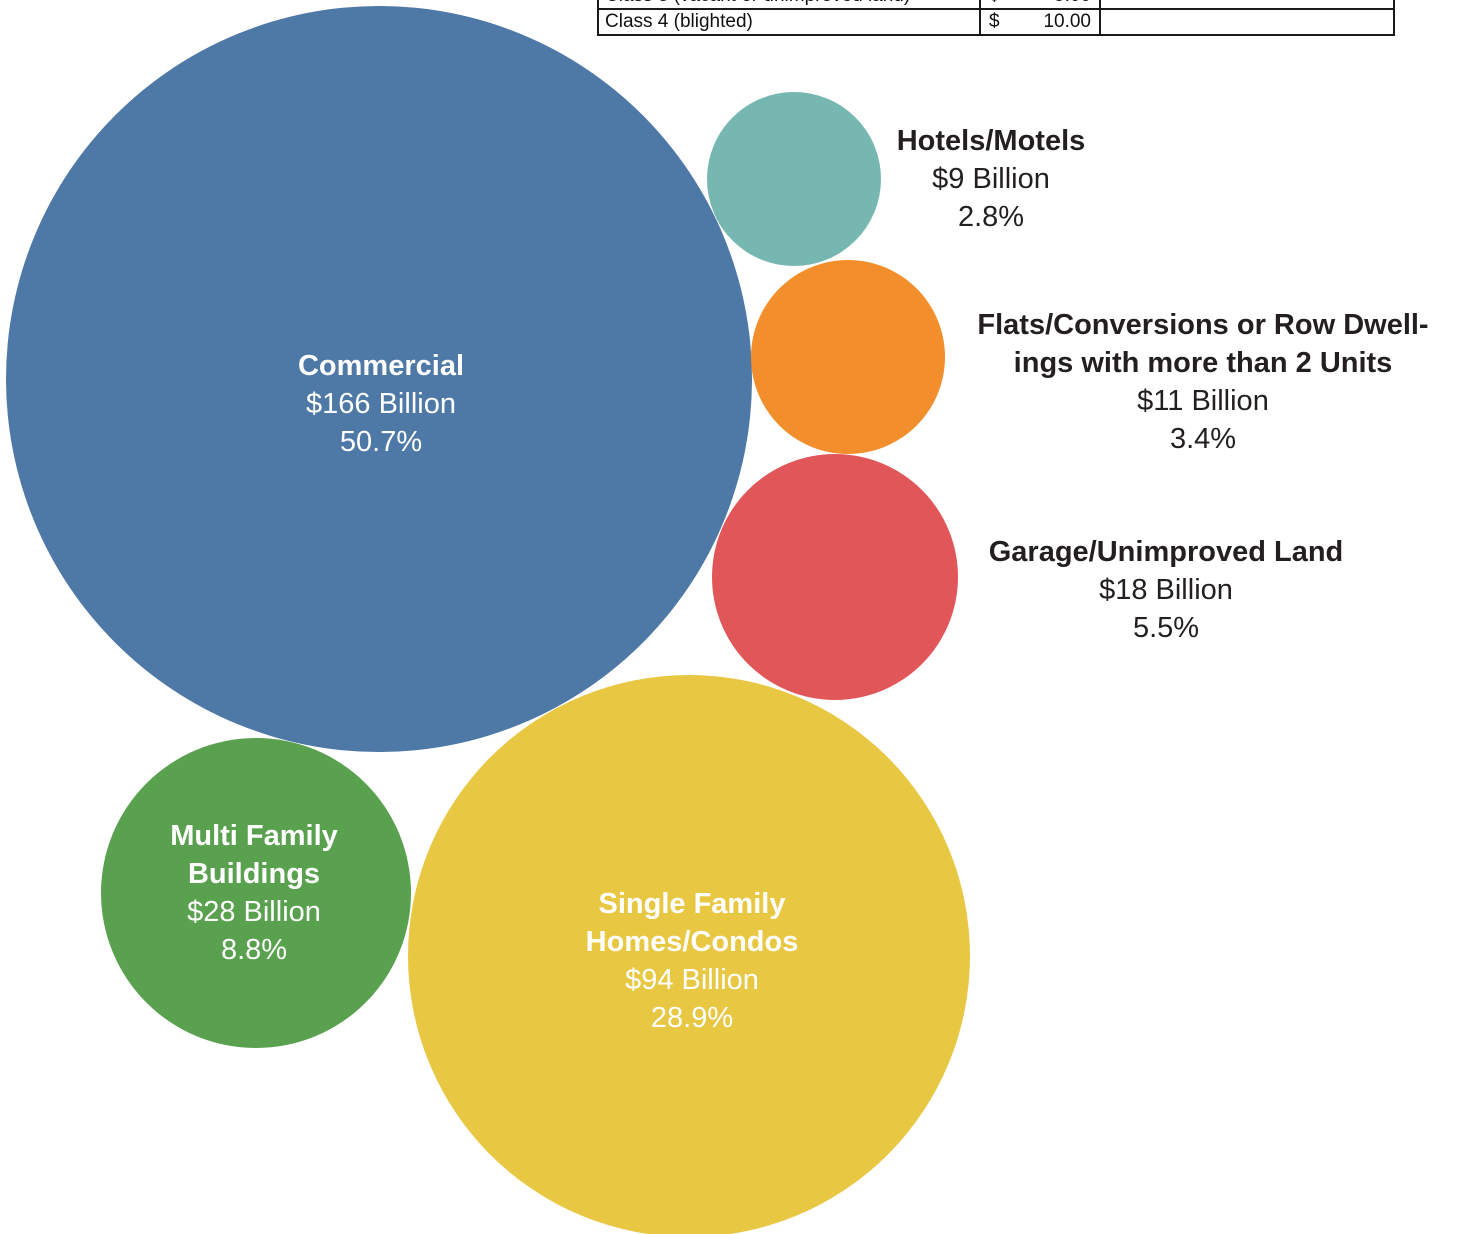 The width and height of the screenshot is (1470, 1234). What do you see at coordinates (381, 404) in the screenshot?
I see `value-label: $166 Billion` at bounding box center [381, 404].